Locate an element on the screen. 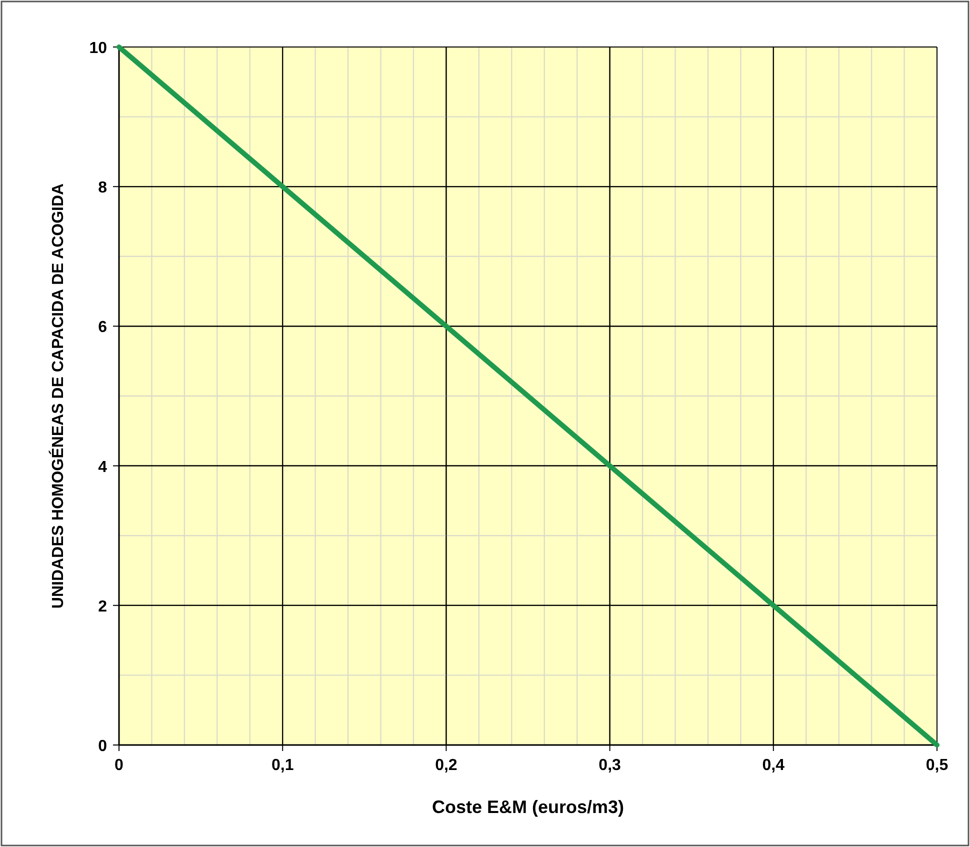  y-tick-label: 10 is located at coordinates (98, 48).